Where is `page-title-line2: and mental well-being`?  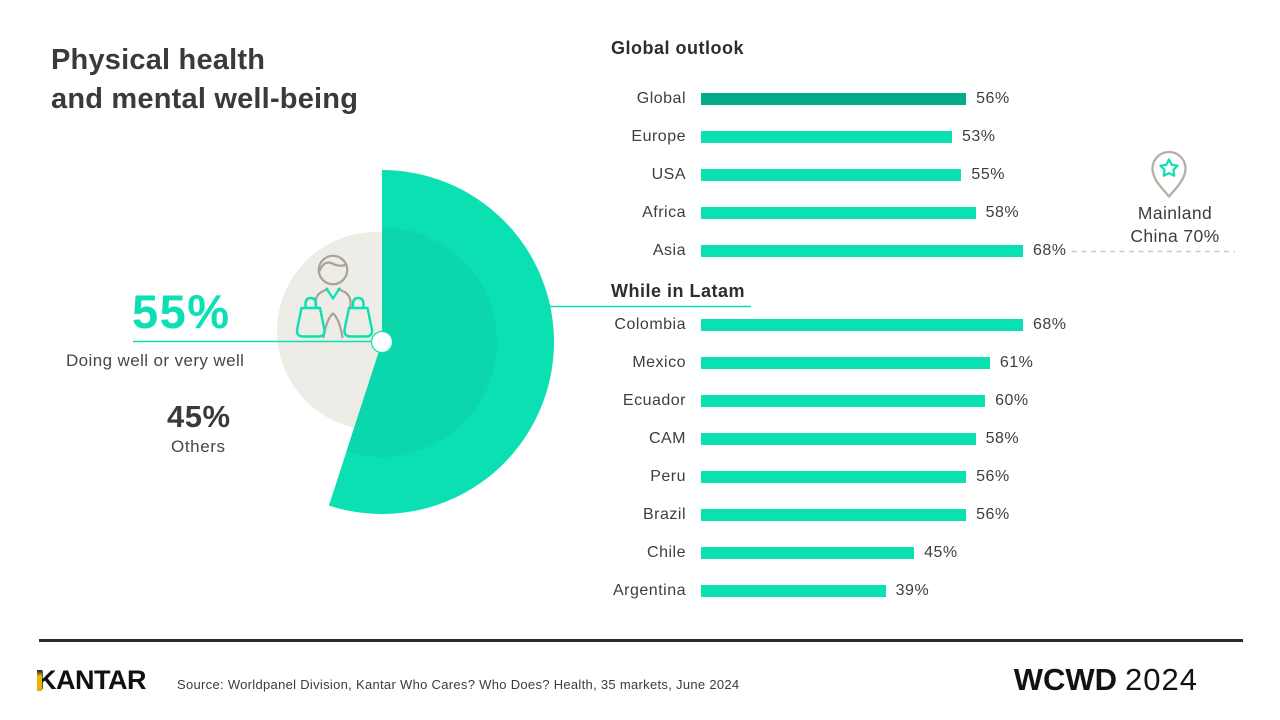 page-title-line2: and mental well-being is located at coordinates (205, 99).